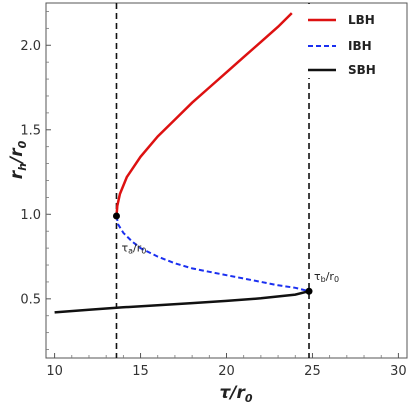  I want to click on series-sbh-line, so click(182, 301).